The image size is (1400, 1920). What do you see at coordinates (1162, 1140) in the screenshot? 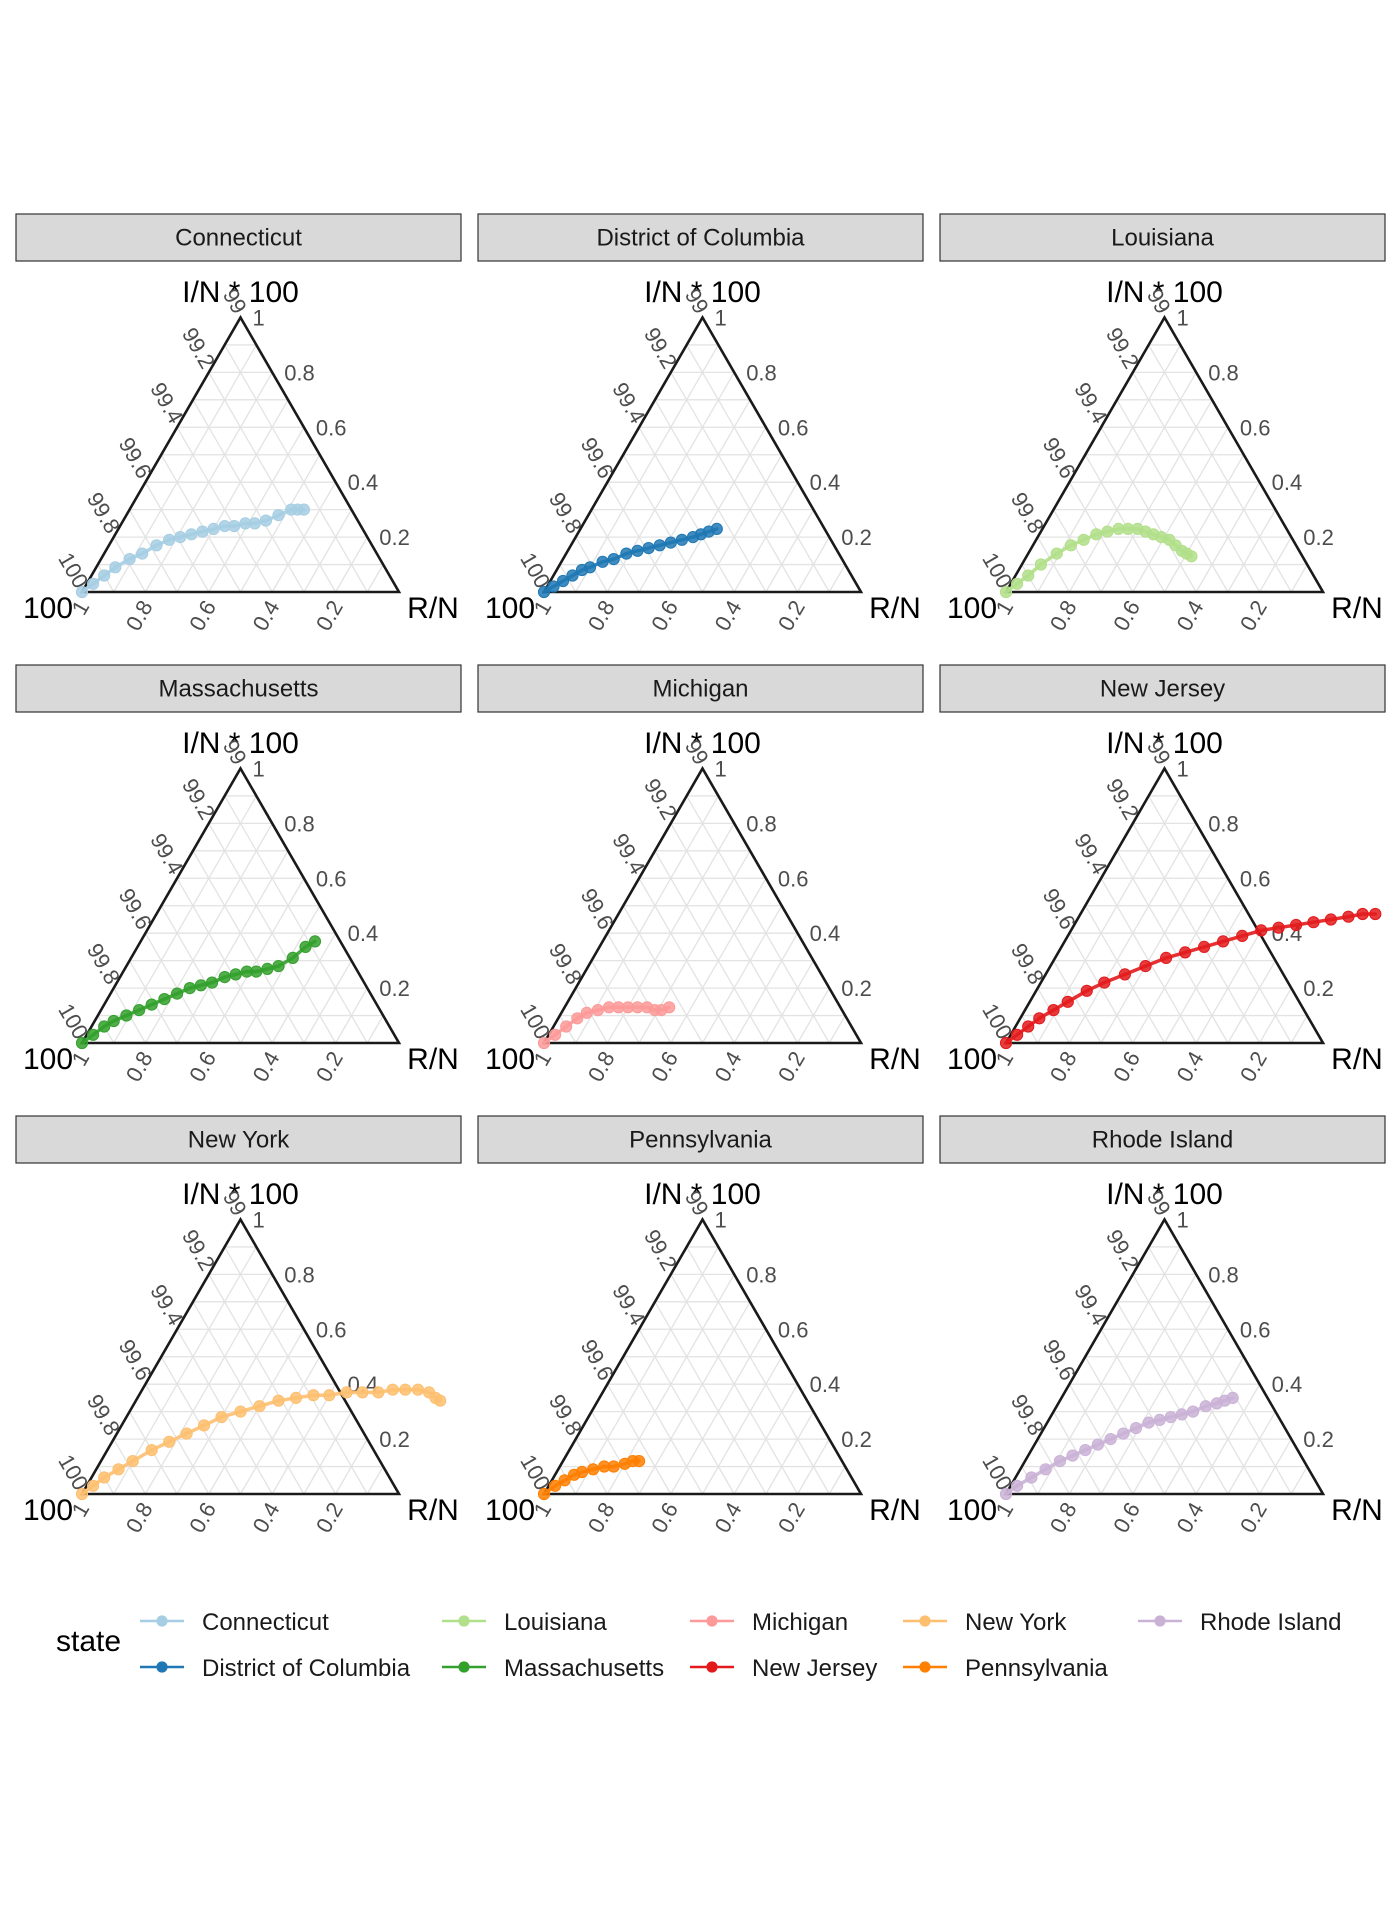
I see `strip-label: Rhode Island` at bounding box center [1162, 1140].